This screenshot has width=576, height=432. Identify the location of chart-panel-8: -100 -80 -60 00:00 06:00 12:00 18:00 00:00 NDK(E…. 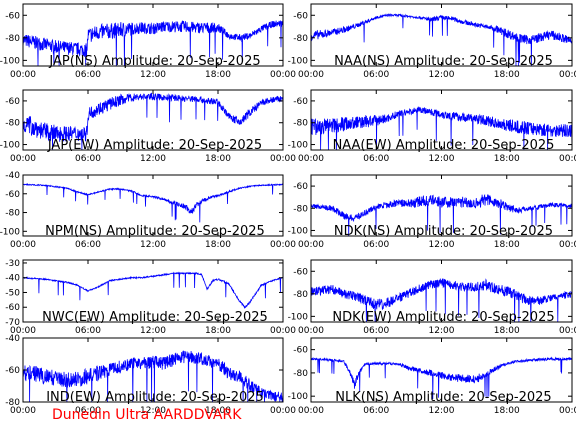
(432, 297).